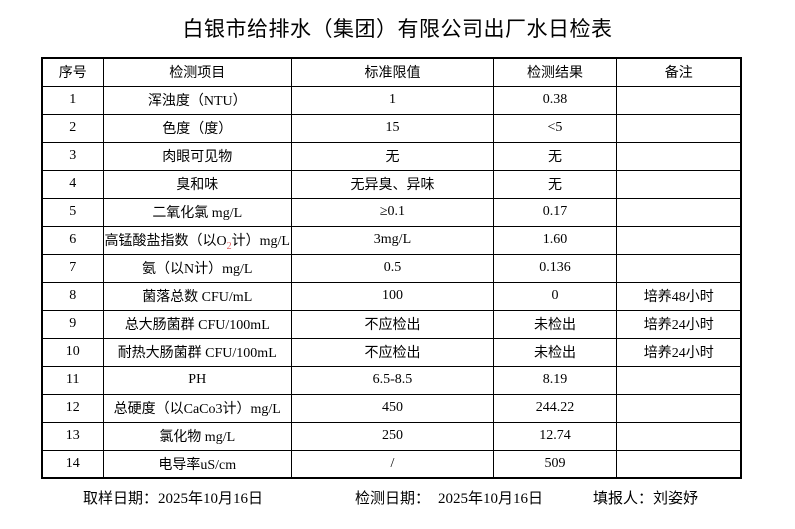  I want to click on table-row: 1 浑浊度（NTU） 1 0.38, so click(391, 100).